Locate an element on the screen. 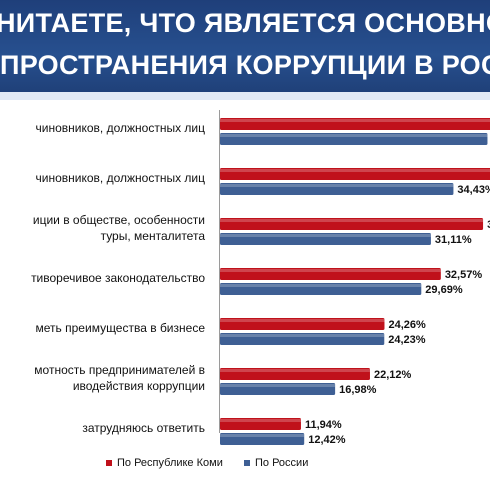  category-label-line: затрудняюсь ответить is located at coordinates (143, 427).